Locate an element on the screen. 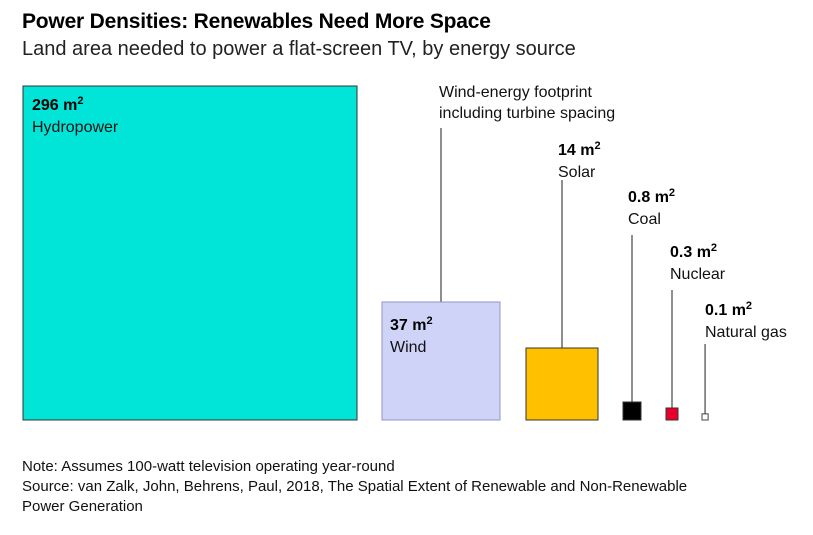 This screenshot has width=813, height=535. solar-value-label: 14 m2 is located at coordinates (579, 149).